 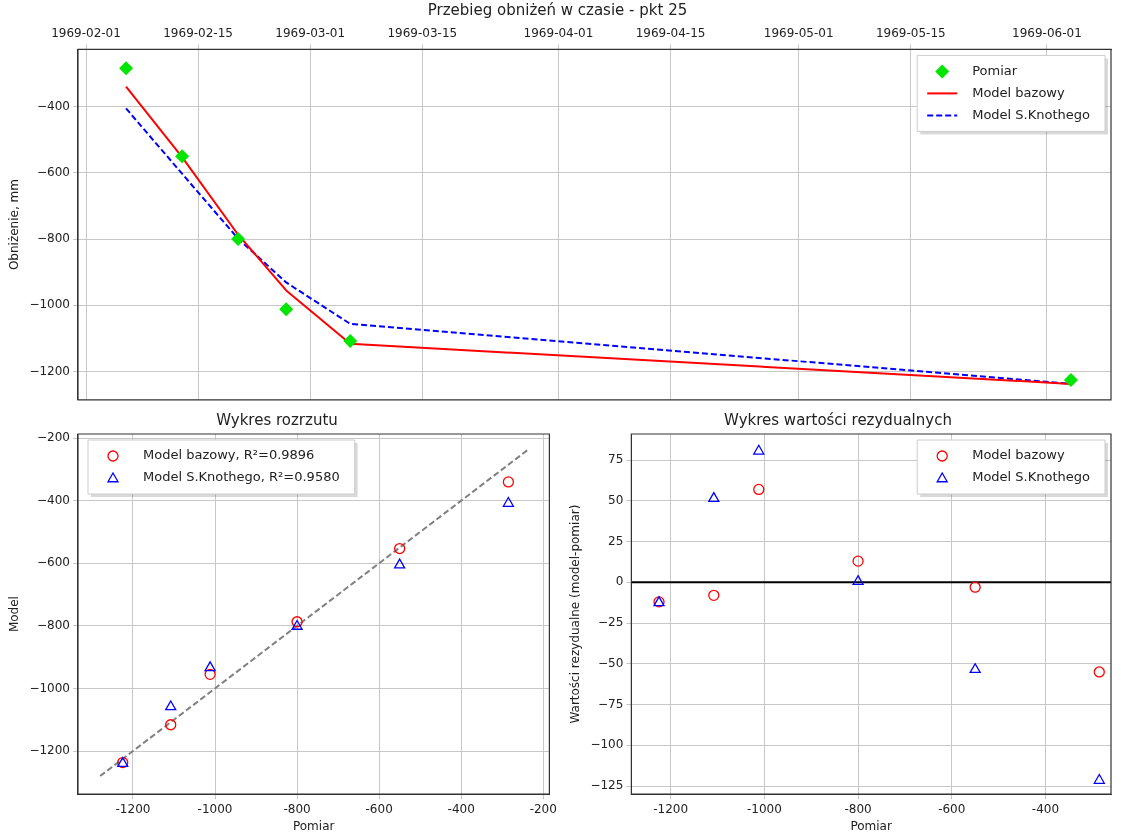 I want to click on y-tick-label: −125, so click(x=607, y=785).